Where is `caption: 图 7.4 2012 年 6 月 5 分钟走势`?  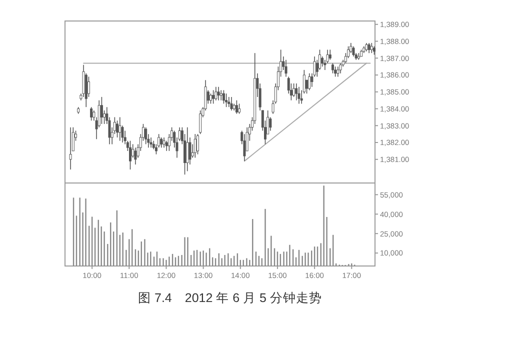
caption: 图 7.4 2012 年 6 月 5 分钟走势 is located at coordinates (230, 298).